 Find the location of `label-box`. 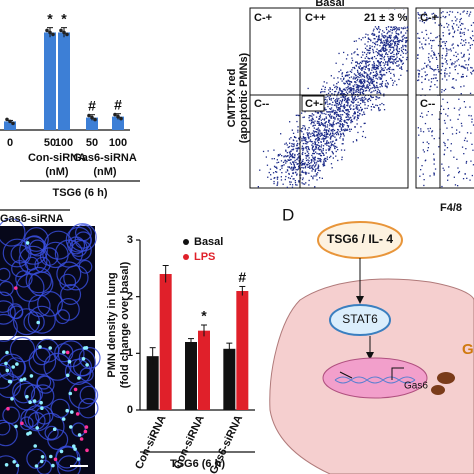

label-box is located at coordinates (383, 18).